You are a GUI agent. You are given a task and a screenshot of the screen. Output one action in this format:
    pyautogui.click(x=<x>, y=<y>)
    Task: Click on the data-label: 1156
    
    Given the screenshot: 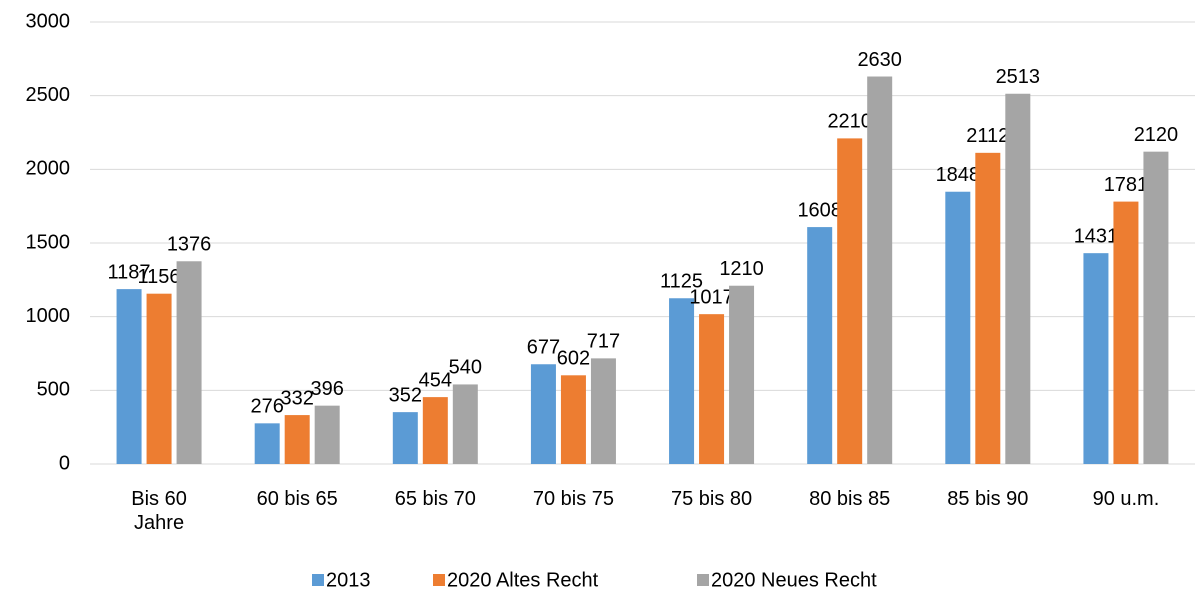 What is the action you would take?
    pyautogui.click(x=159, y=277)
    